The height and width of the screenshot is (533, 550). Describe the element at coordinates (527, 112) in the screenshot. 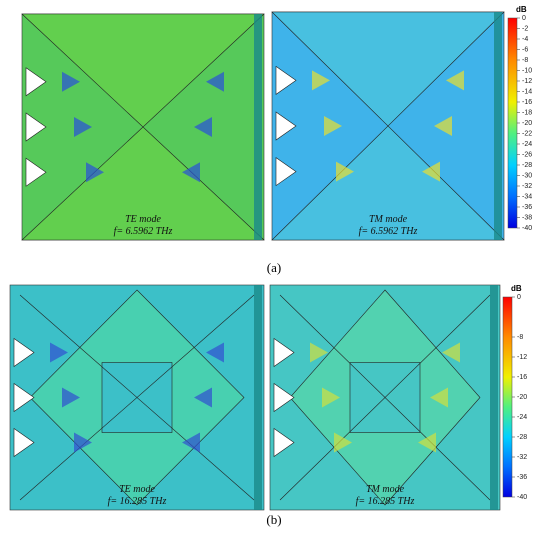

I see `colorbar-tick-label: -18` at that location.